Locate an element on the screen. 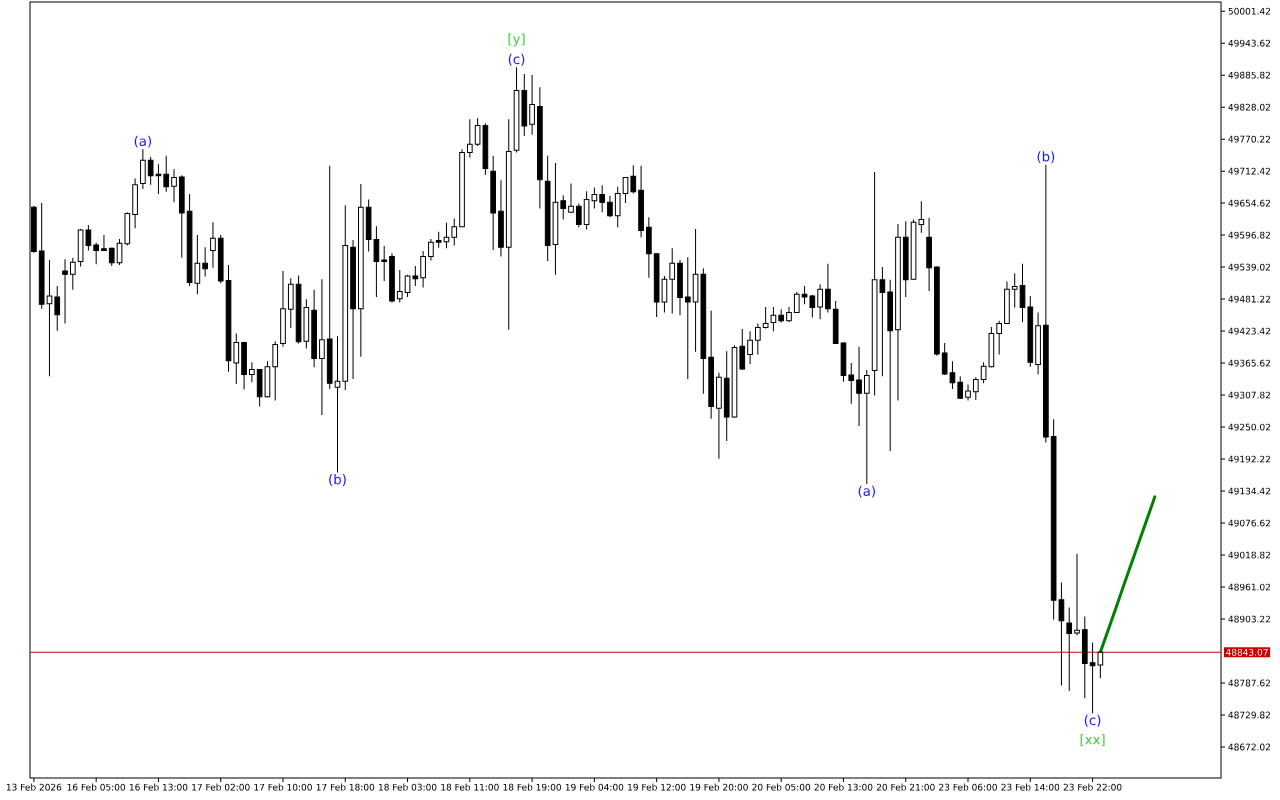 The height and width of the screenshot is (800, 1280). x-tick-label: 23 Feb 06:00 is located at coordinates (968, 787).